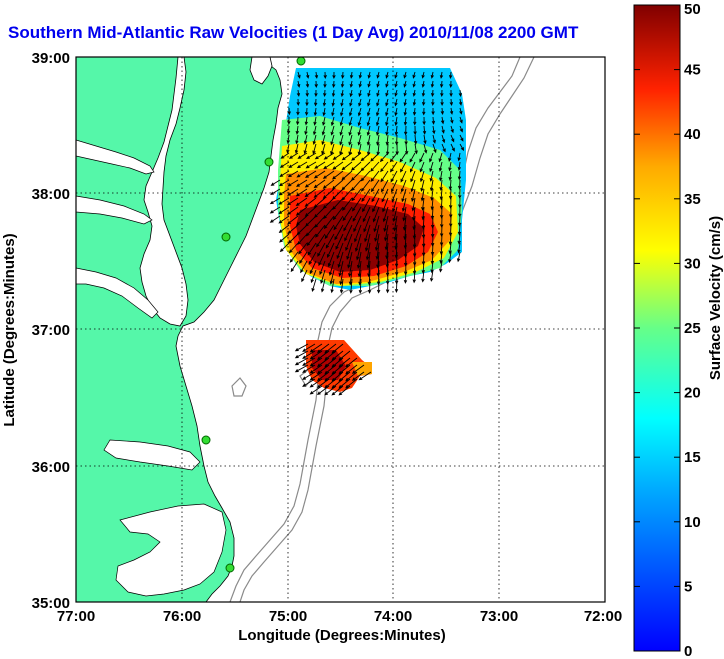 The width and height of the screenshot is (724, 659). I want to click on colorbar-tick-label: 15, so click(692, 457).